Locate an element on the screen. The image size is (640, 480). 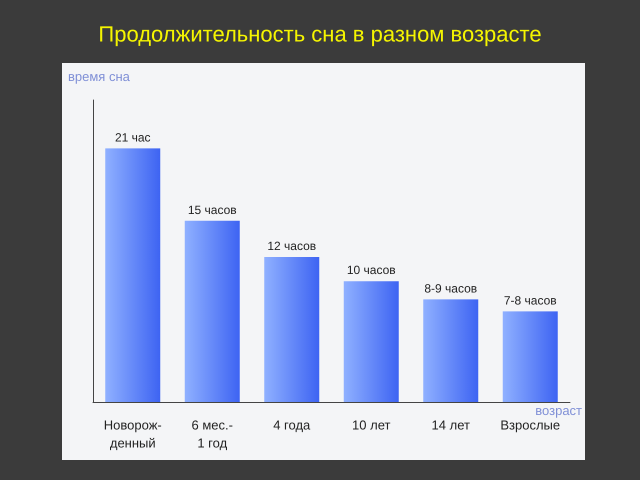
x-tick-label: Взрослые is located at coordinates (530, 425).